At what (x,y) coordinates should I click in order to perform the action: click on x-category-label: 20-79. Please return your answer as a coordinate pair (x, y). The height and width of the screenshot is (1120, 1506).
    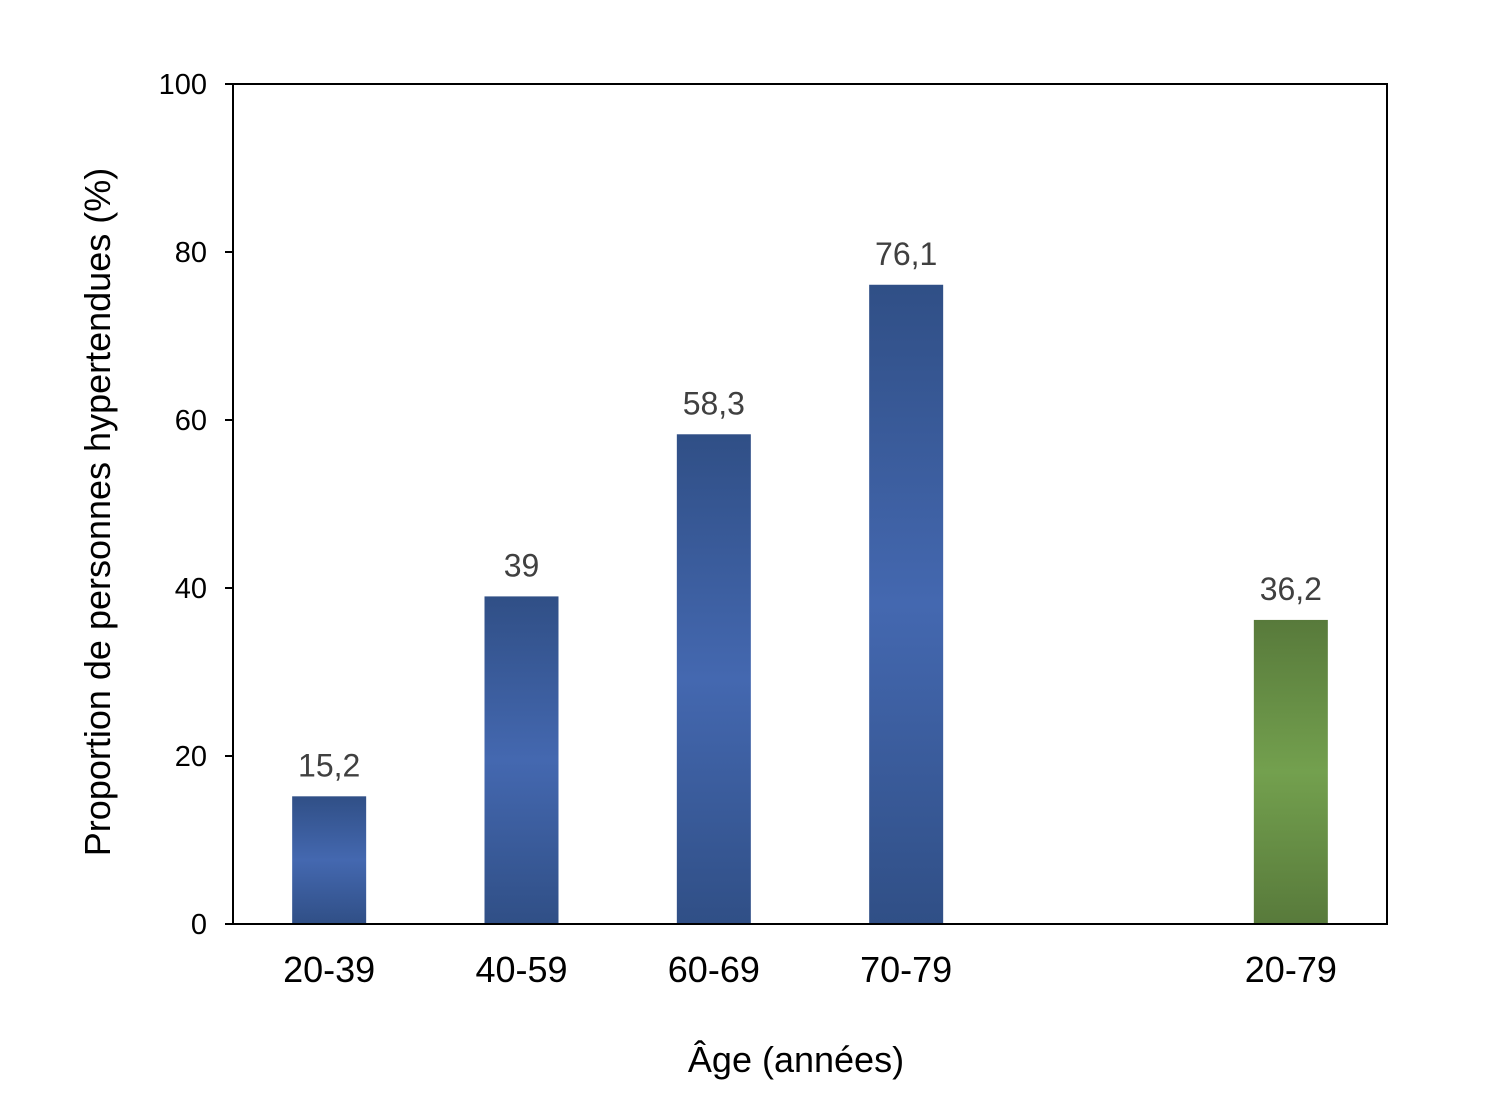
    Looking at the image, I should click on (1291, 969).